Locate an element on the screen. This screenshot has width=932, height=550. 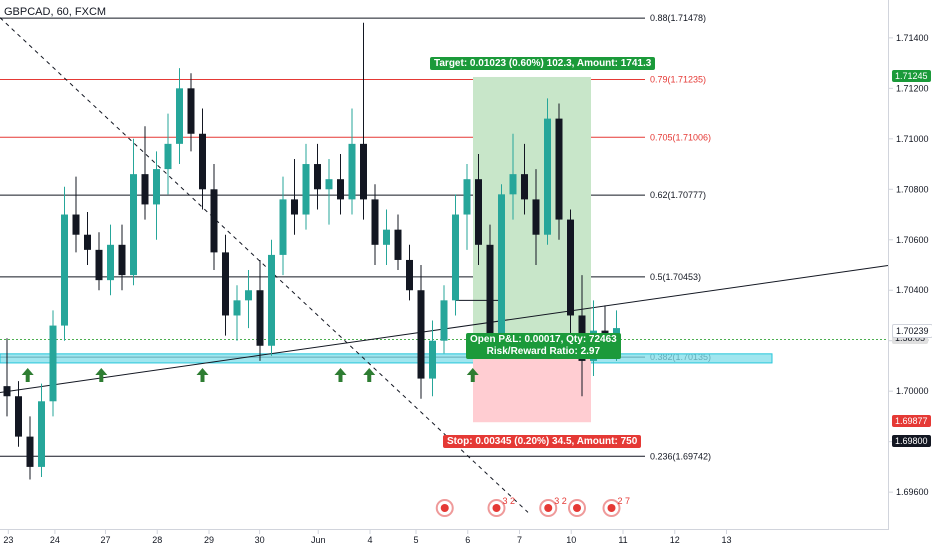
time-tick-label: 30 is located at coordinates (260, 540).